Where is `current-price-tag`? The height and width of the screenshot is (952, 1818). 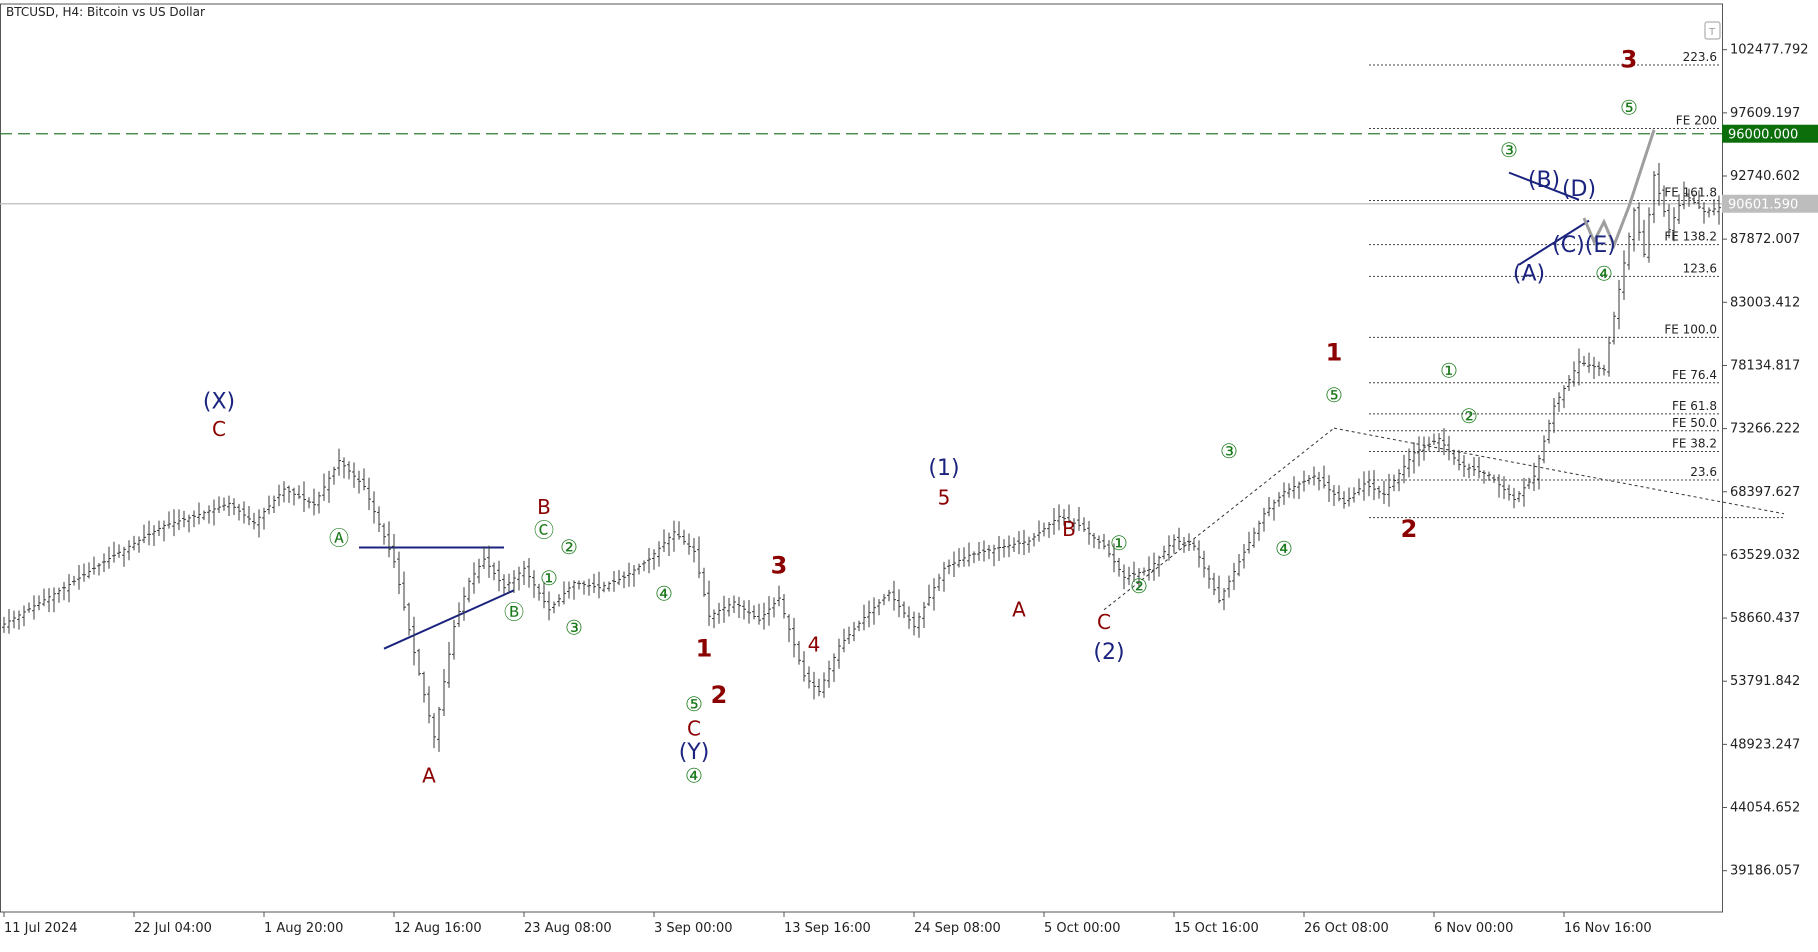 current-price-tag is located at coordinates (1770, 203).